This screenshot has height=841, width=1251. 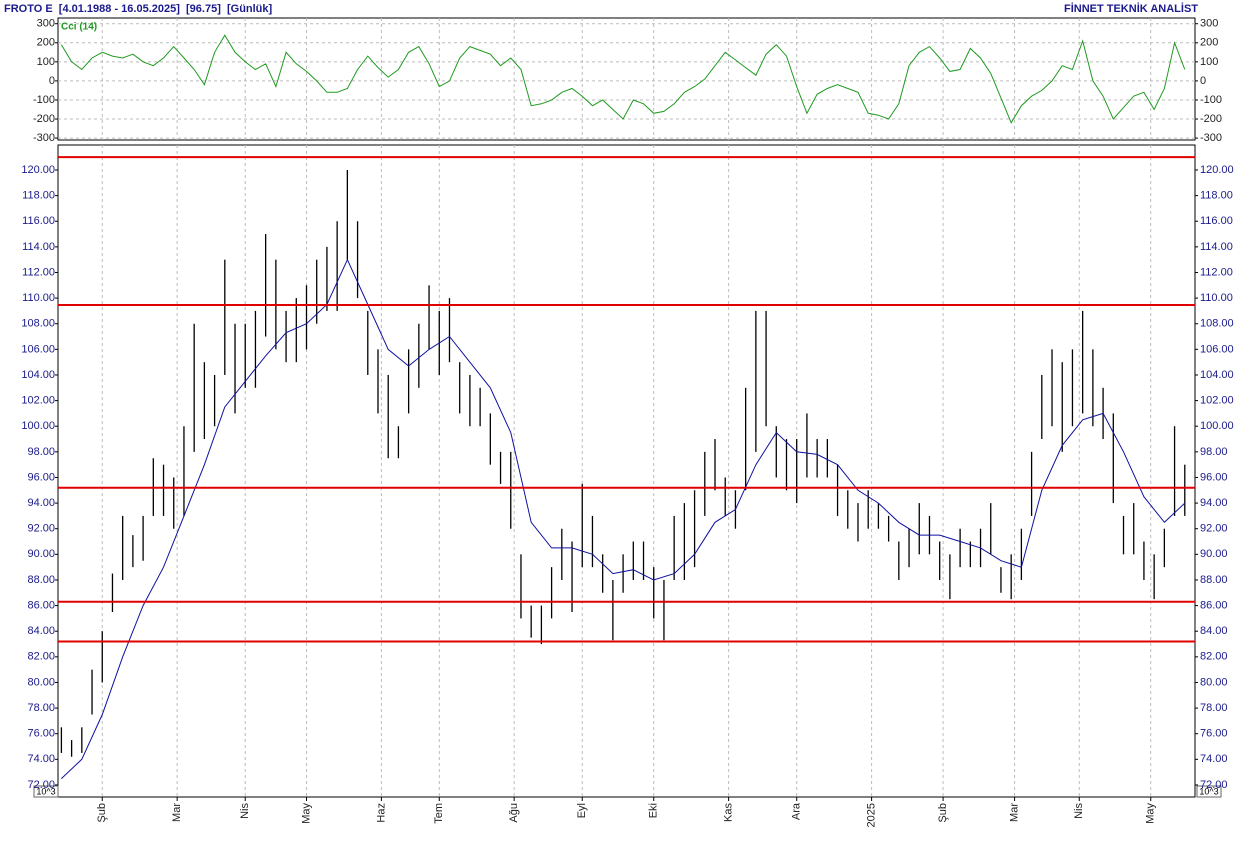 What do you see at coordinates (654, 810) in the screenshot?
I see `x-tick-label: Eki` at bounding box center [654, 810].